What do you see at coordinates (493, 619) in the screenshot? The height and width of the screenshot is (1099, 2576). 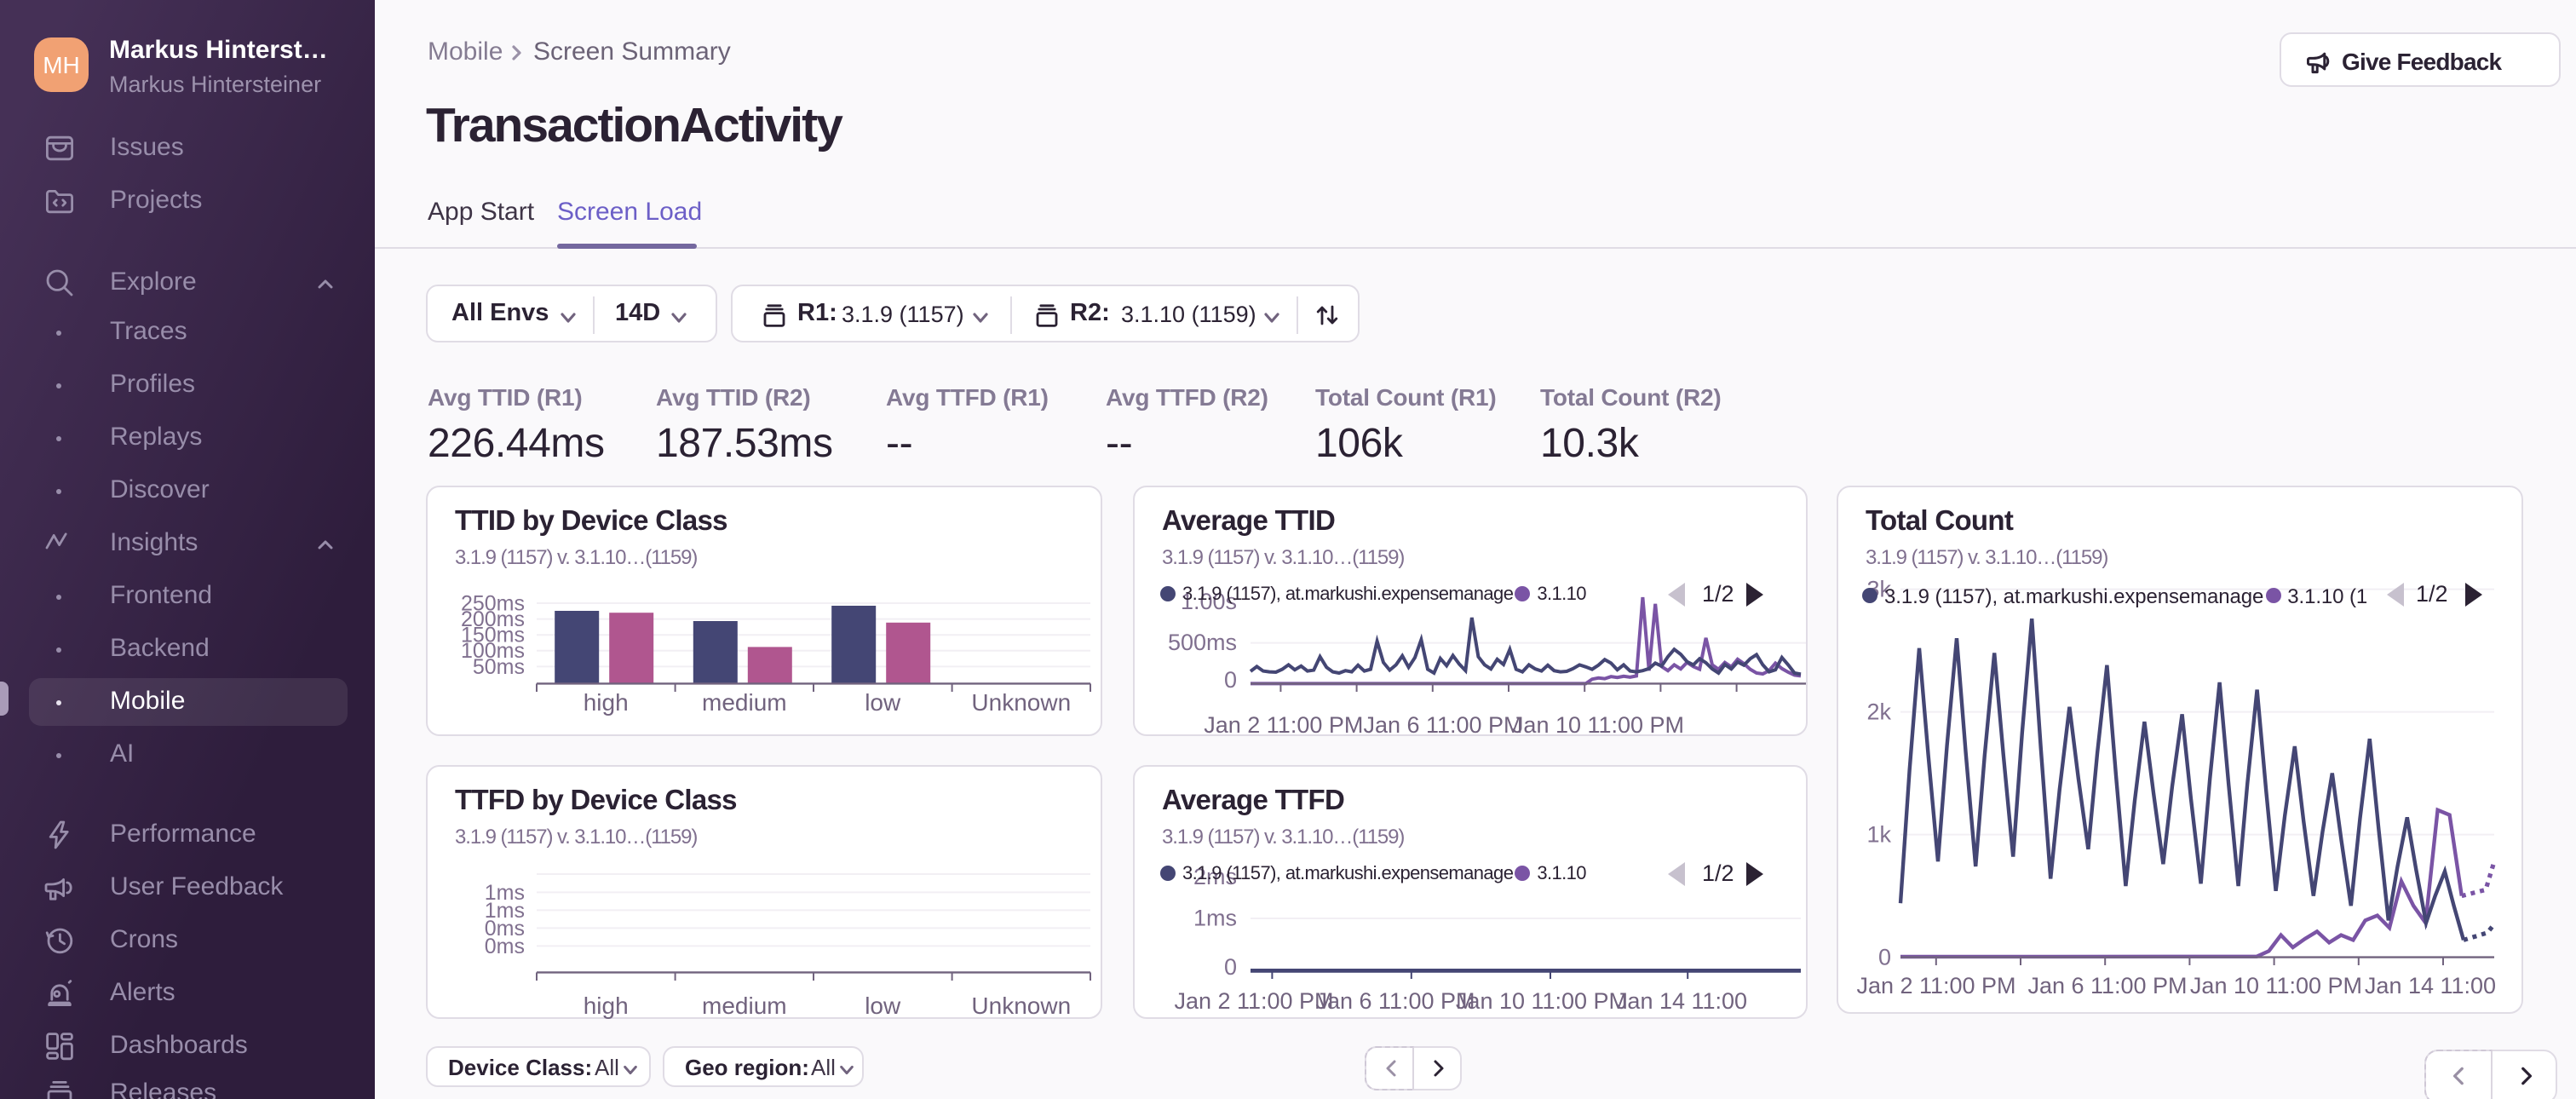 I see `svg-text: 200ms` at bounding box center [493, 619].